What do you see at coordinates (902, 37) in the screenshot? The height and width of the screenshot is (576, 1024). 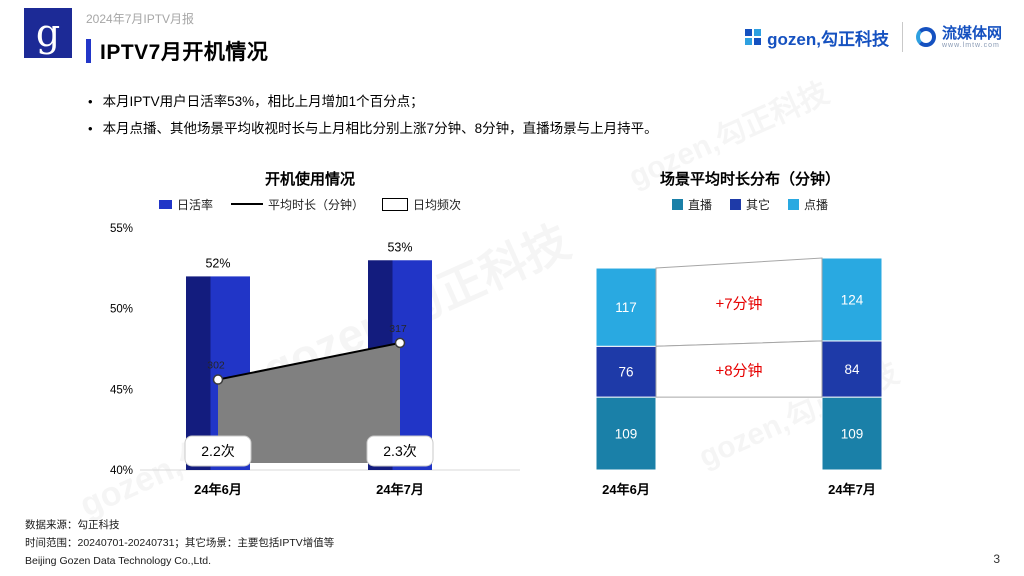 I see `brand-divider` at bounding box center [902, 37].